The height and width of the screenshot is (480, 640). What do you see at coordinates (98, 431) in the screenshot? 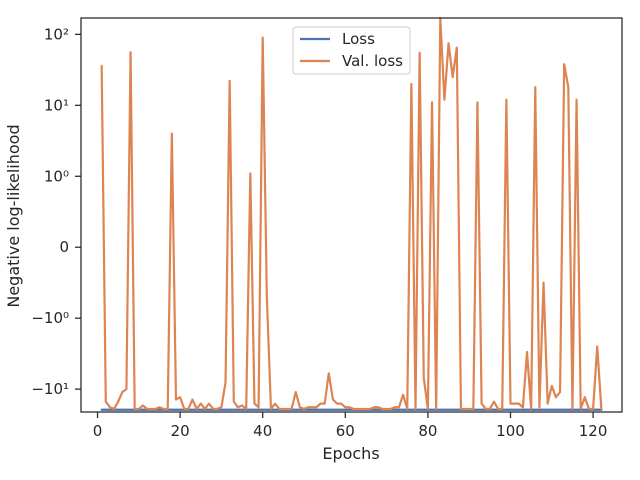
I see `x-tick-label: 0` at bounding box center [98, 431].